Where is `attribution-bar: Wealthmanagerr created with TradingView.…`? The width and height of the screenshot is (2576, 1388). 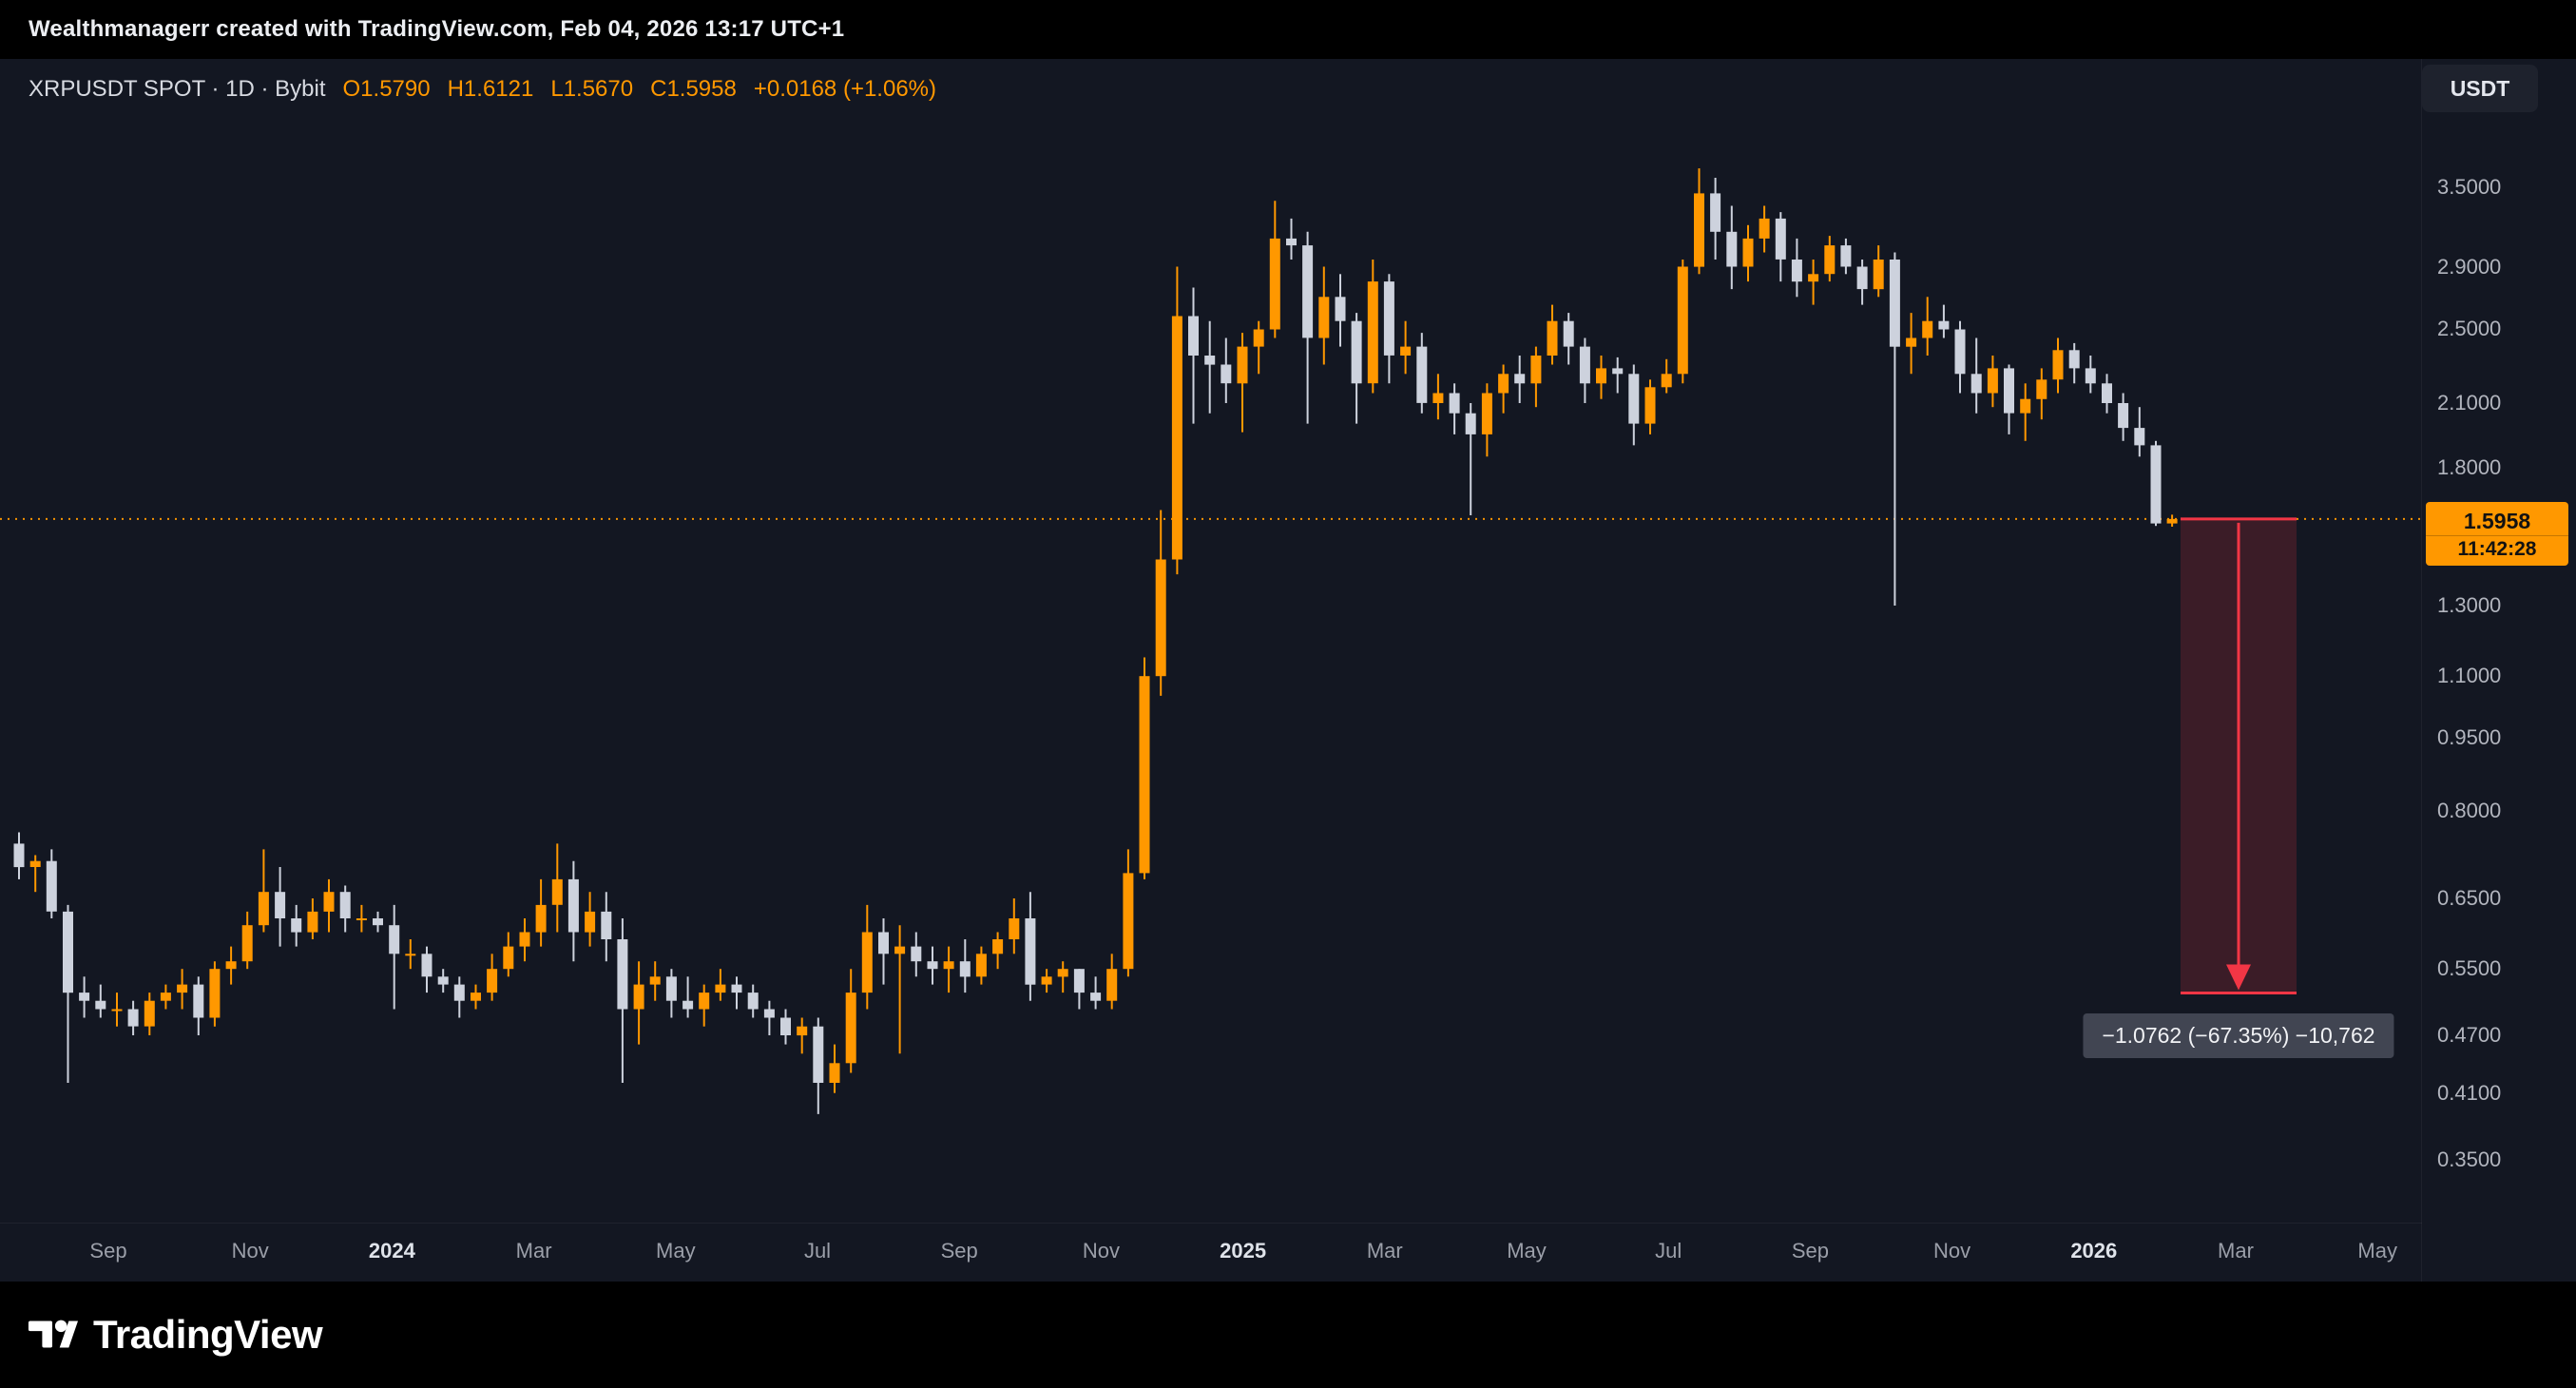 attribution-bar: Wealthmanagerr created with TradingView.… is located at coordinates (1288, 29).